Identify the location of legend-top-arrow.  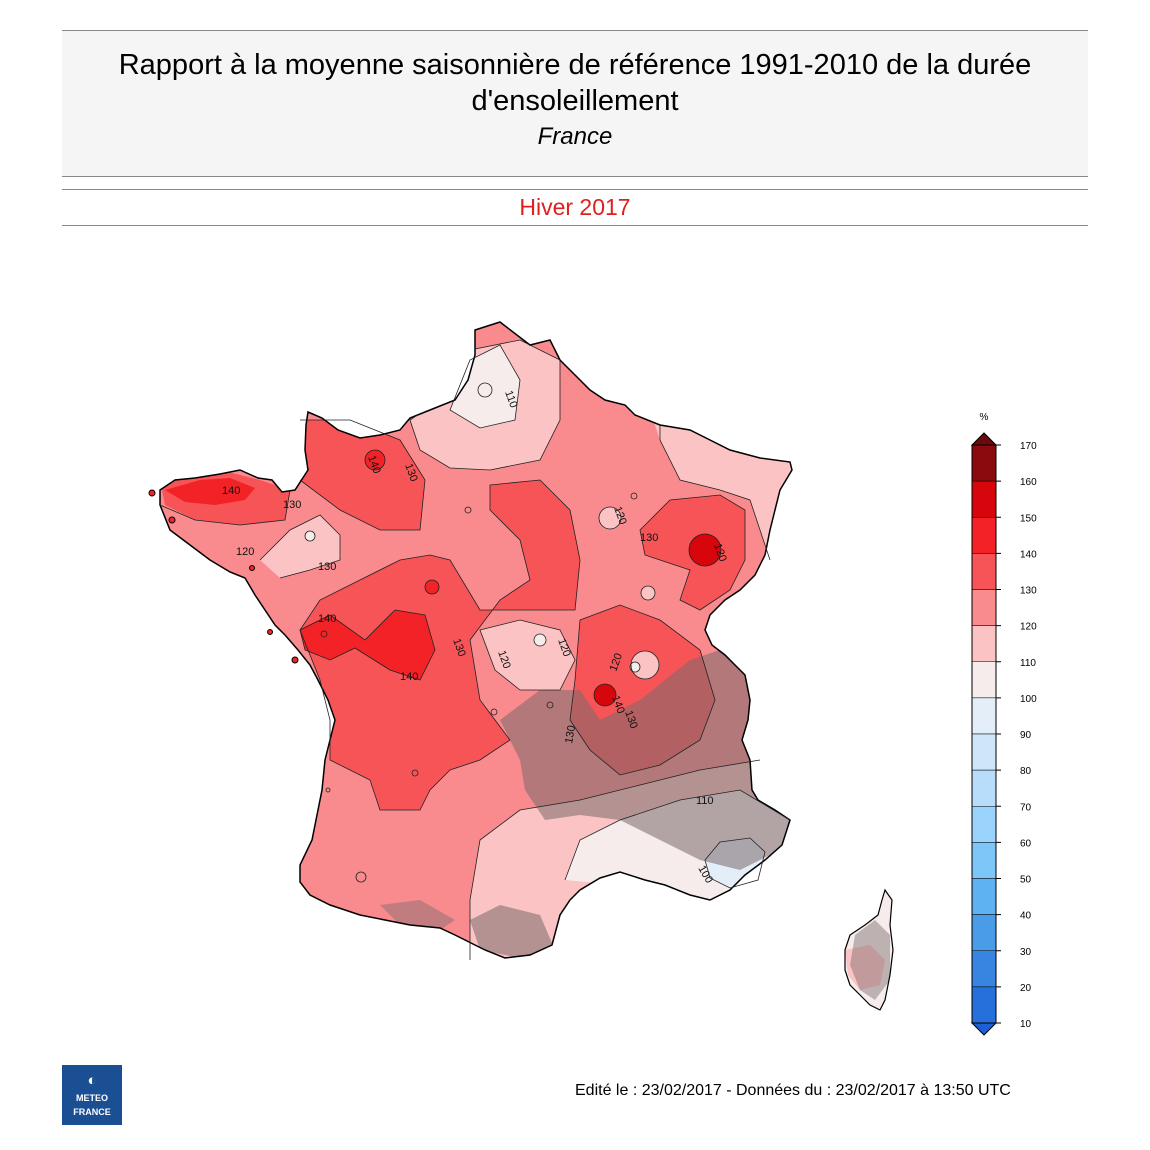
(984, 439).